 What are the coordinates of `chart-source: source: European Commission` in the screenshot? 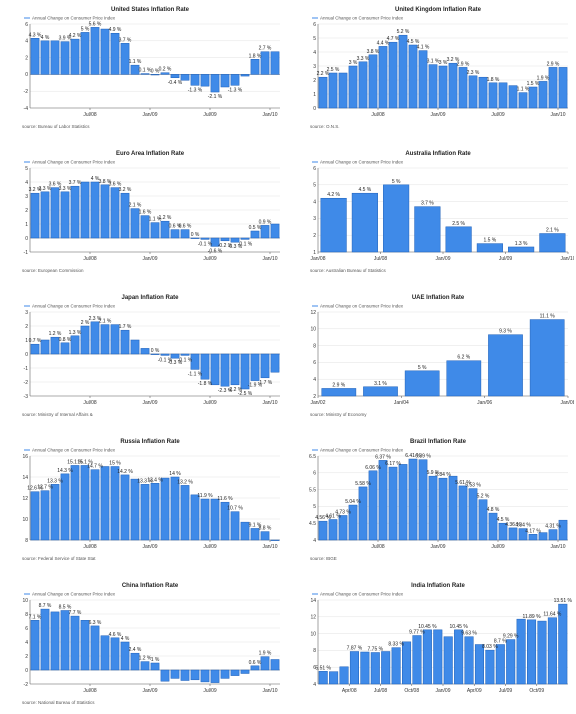 It's located at (53, 270).